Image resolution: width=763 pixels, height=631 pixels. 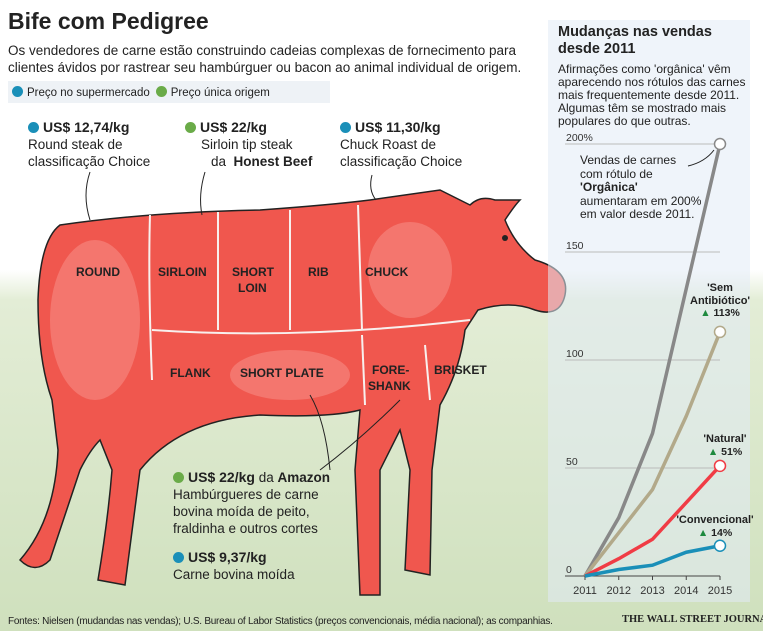 What do you see at coordinates (715, 520) in the screenshot?
I see `series-name: 'Convencional'` at bounding box center [715, 520].